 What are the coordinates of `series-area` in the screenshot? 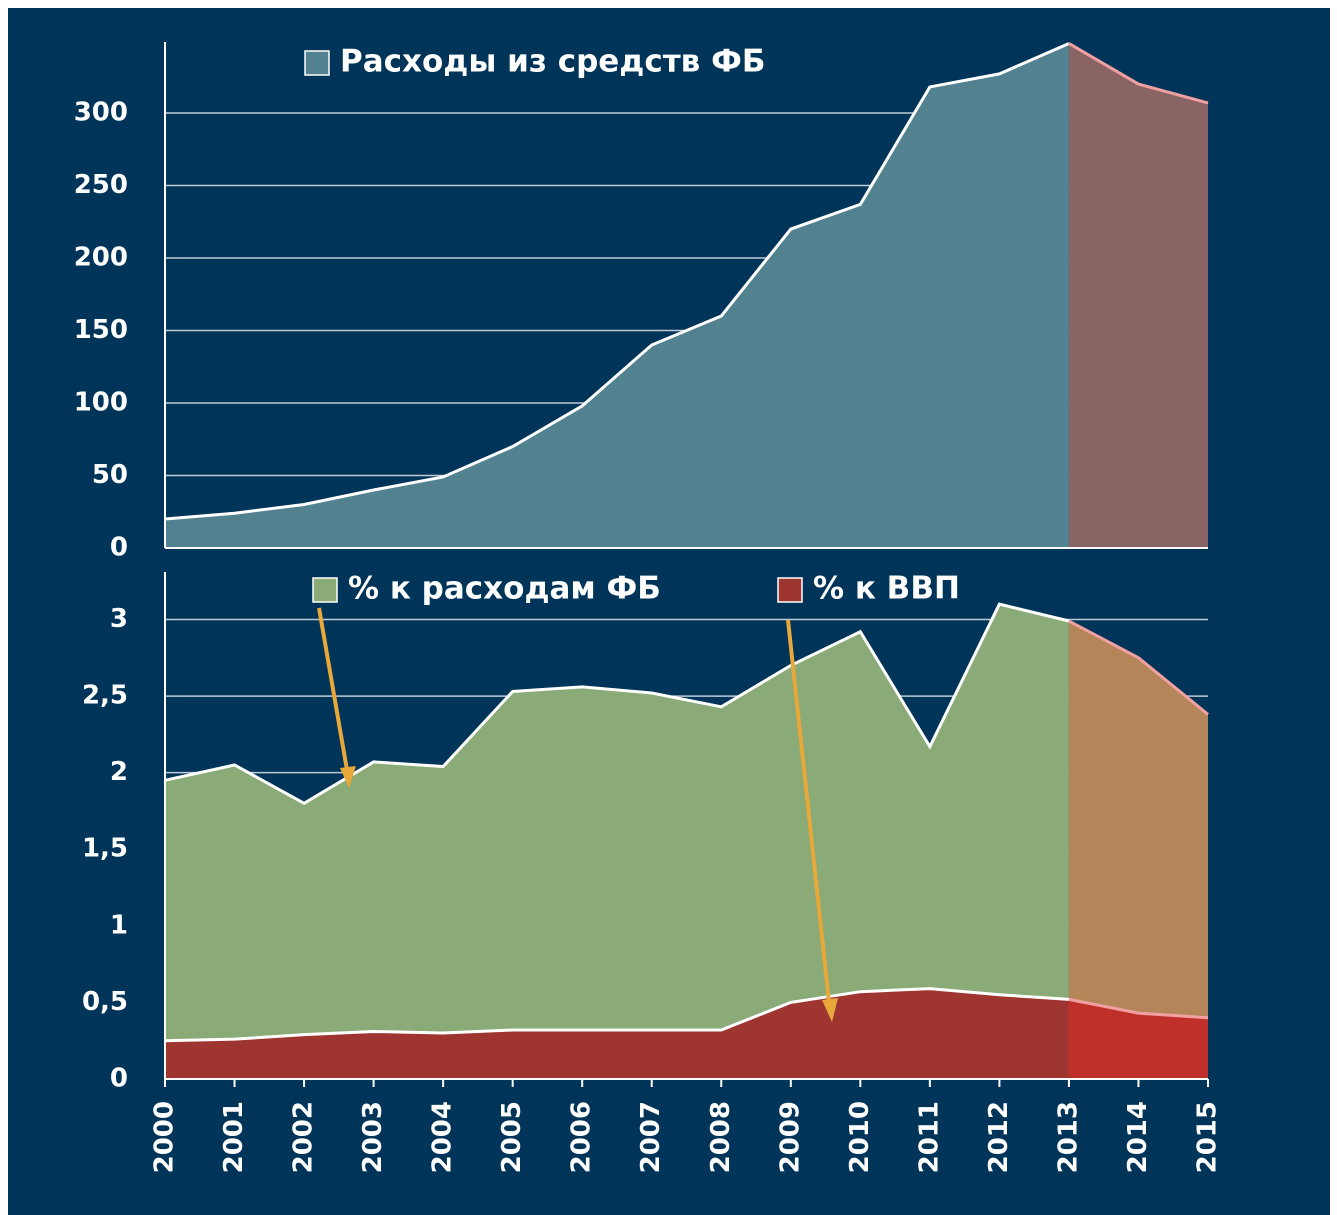 It's located at (617, 1033).